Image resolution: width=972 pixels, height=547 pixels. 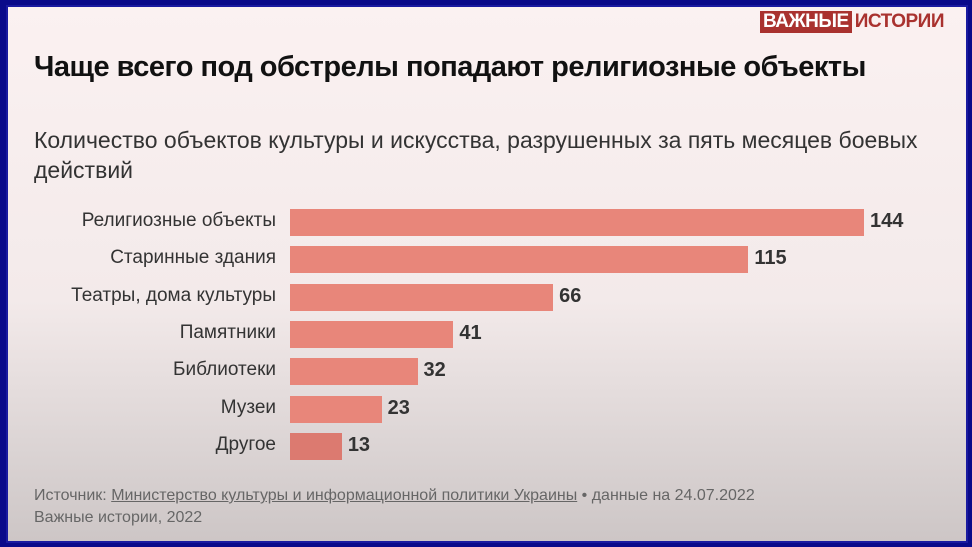 What do you see at coordinates (770, 258) in the screenshot?
I see `data-label: 115` at bounding box center [770, 258].